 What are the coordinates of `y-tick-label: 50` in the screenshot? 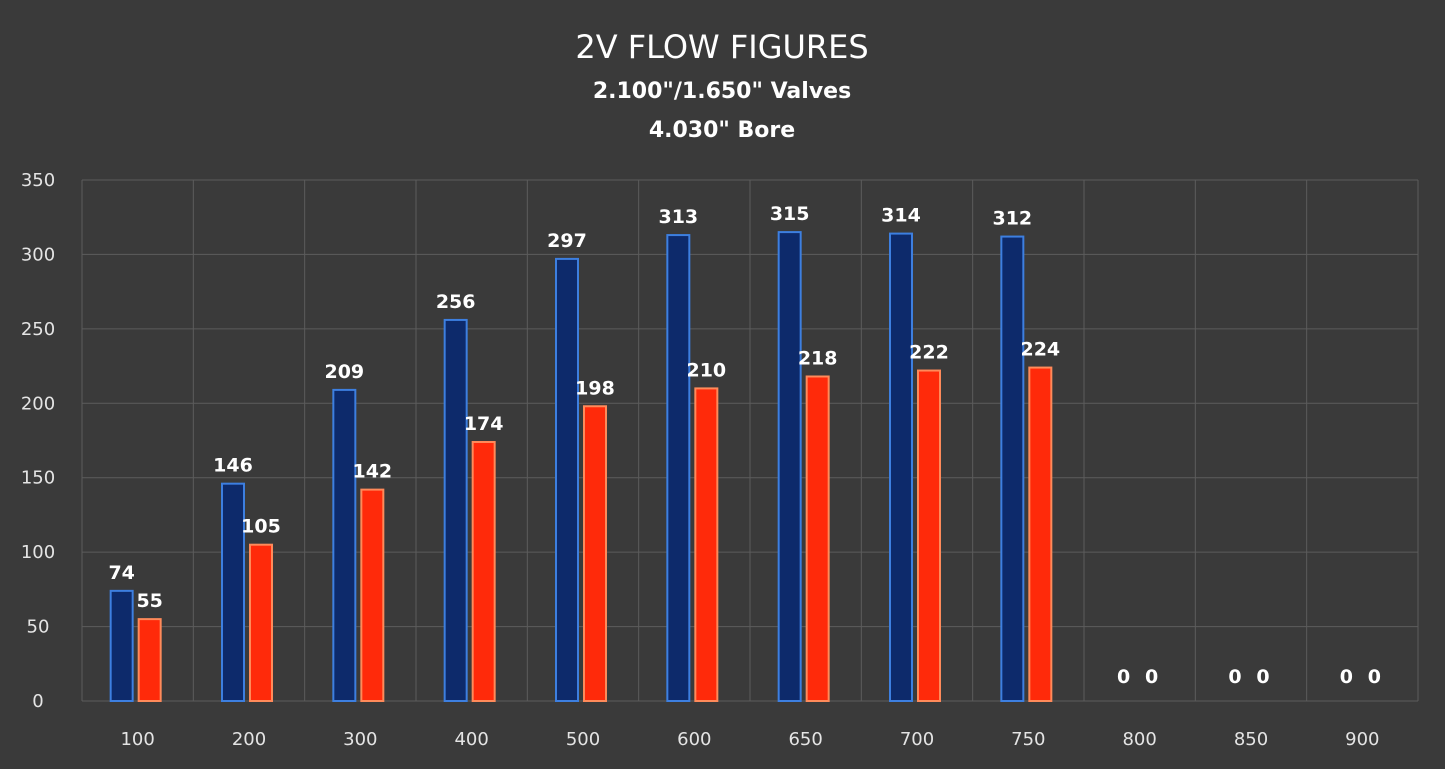 It's located at (38, 627).